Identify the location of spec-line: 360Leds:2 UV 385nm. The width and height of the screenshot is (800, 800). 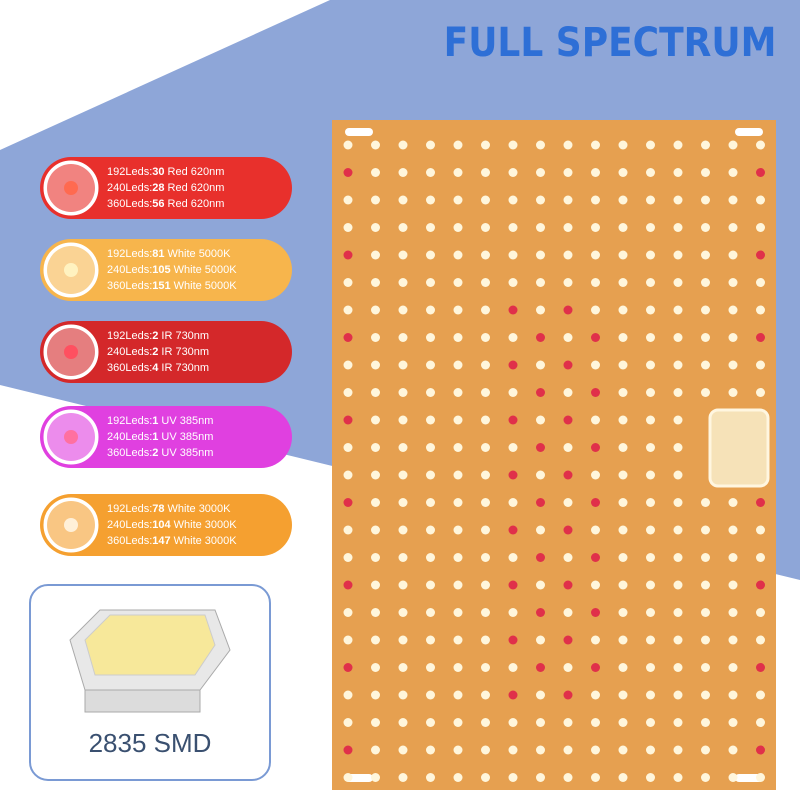
(160, 453).